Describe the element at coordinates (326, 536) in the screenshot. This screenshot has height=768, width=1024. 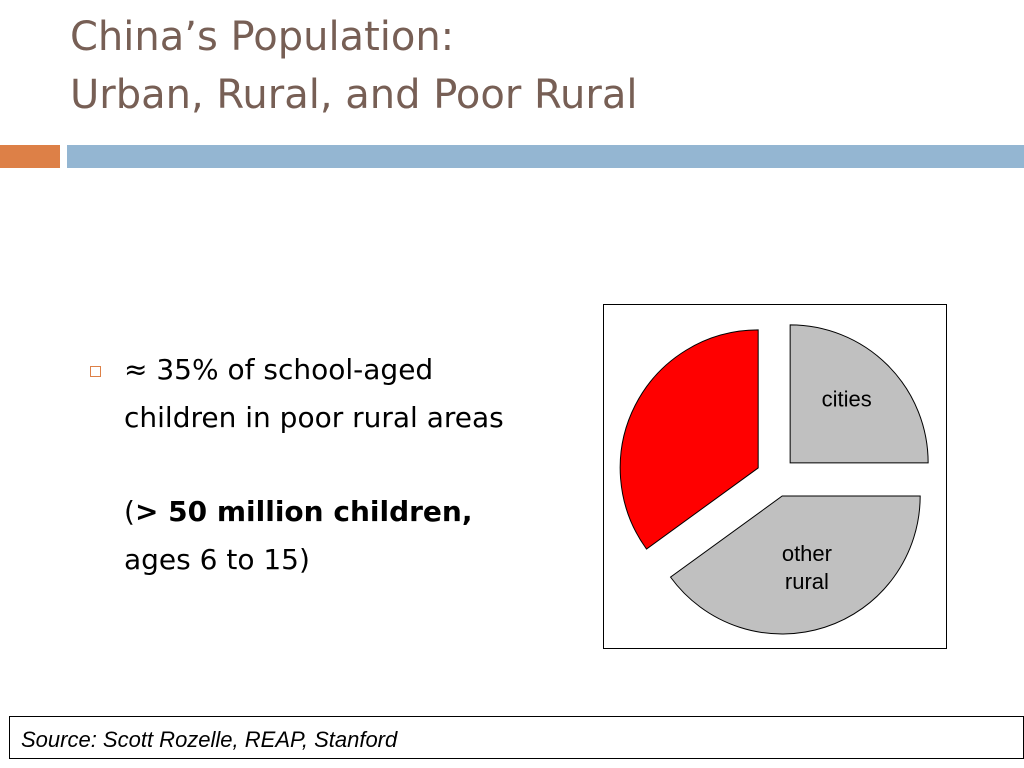
I see `bullet-note: (> 50 million children, ages 6 to 15)` at that location.